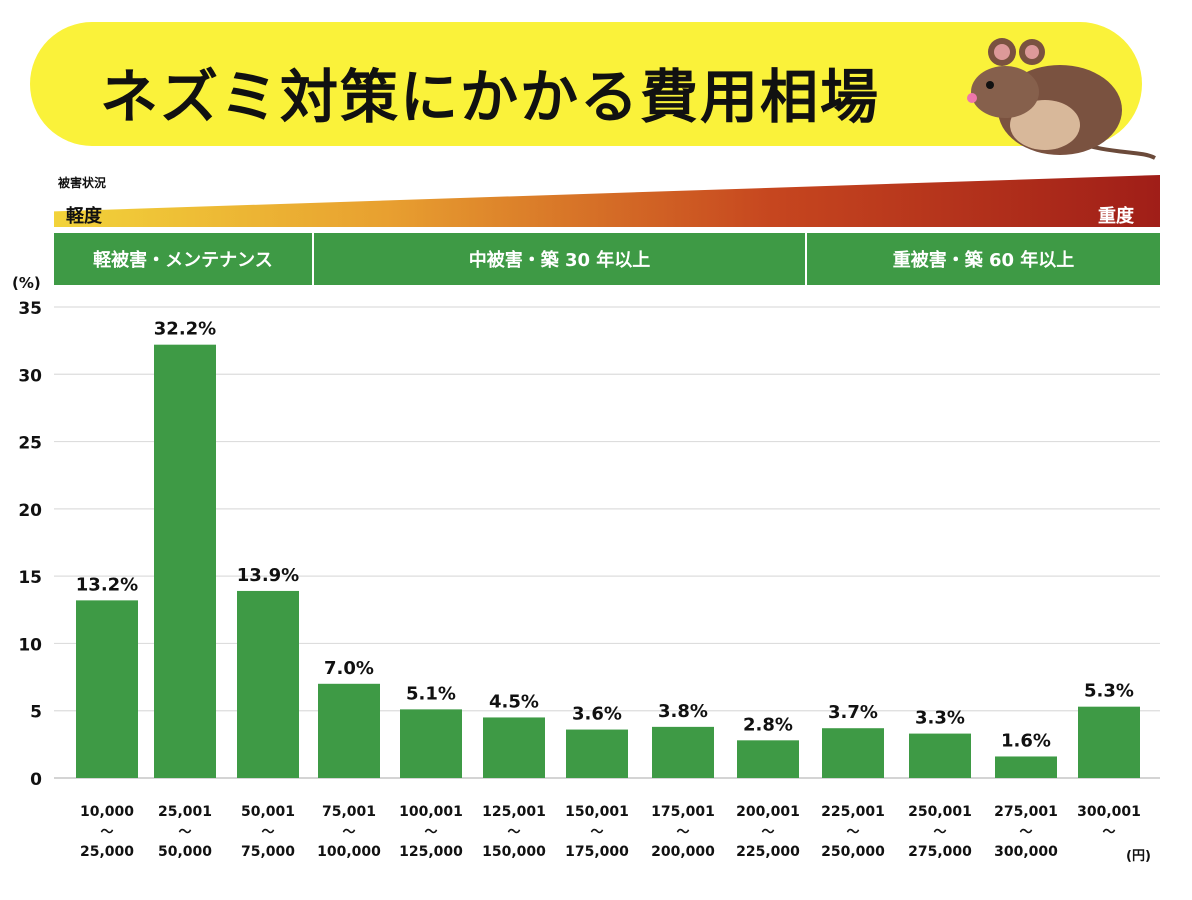 The image size is (1192, 900). Describe the element at coordinates (30, 309) in the screenshot. I see `y-tick-label: 35` at that location.